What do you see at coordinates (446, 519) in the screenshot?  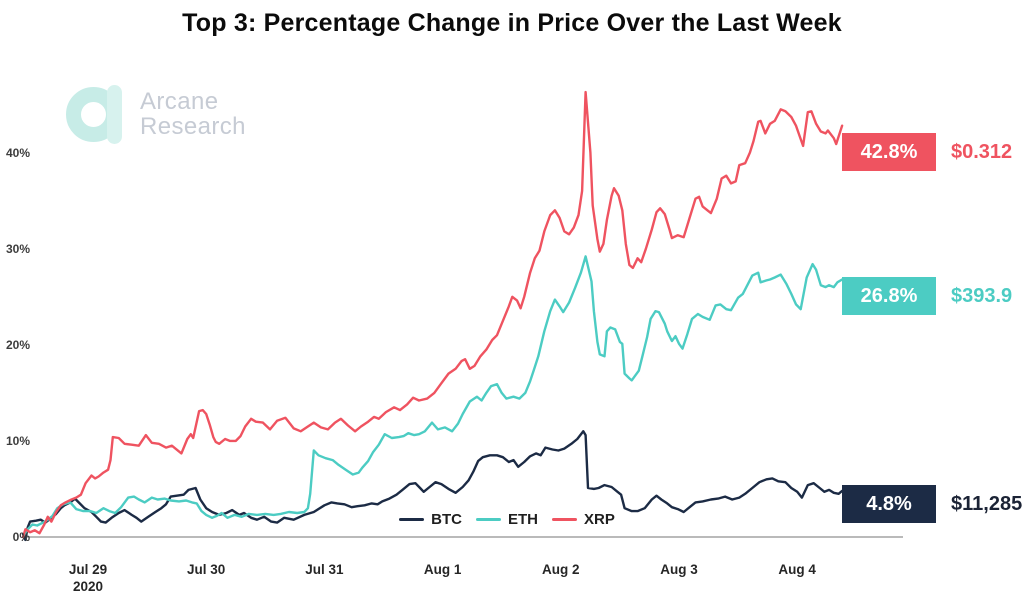 I see `legend-label: BTC` at bounding box center [446, 519].